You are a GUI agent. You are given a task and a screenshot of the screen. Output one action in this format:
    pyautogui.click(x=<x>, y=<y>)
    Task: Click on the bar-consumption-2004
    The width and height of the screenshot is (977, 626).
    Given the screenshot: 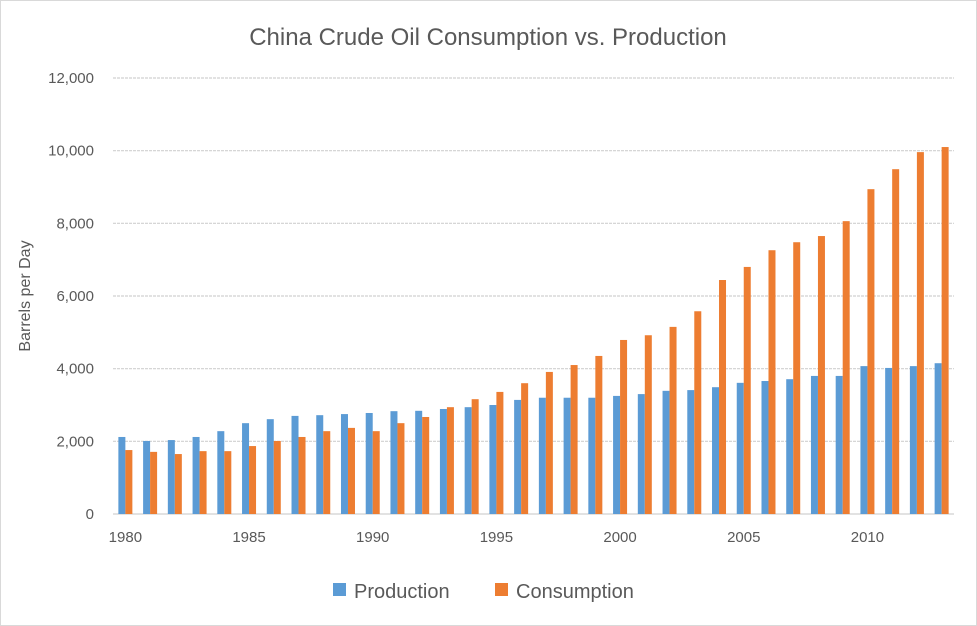 What is the action you would take?
    pyautogui.click(x=723, y=397)
    